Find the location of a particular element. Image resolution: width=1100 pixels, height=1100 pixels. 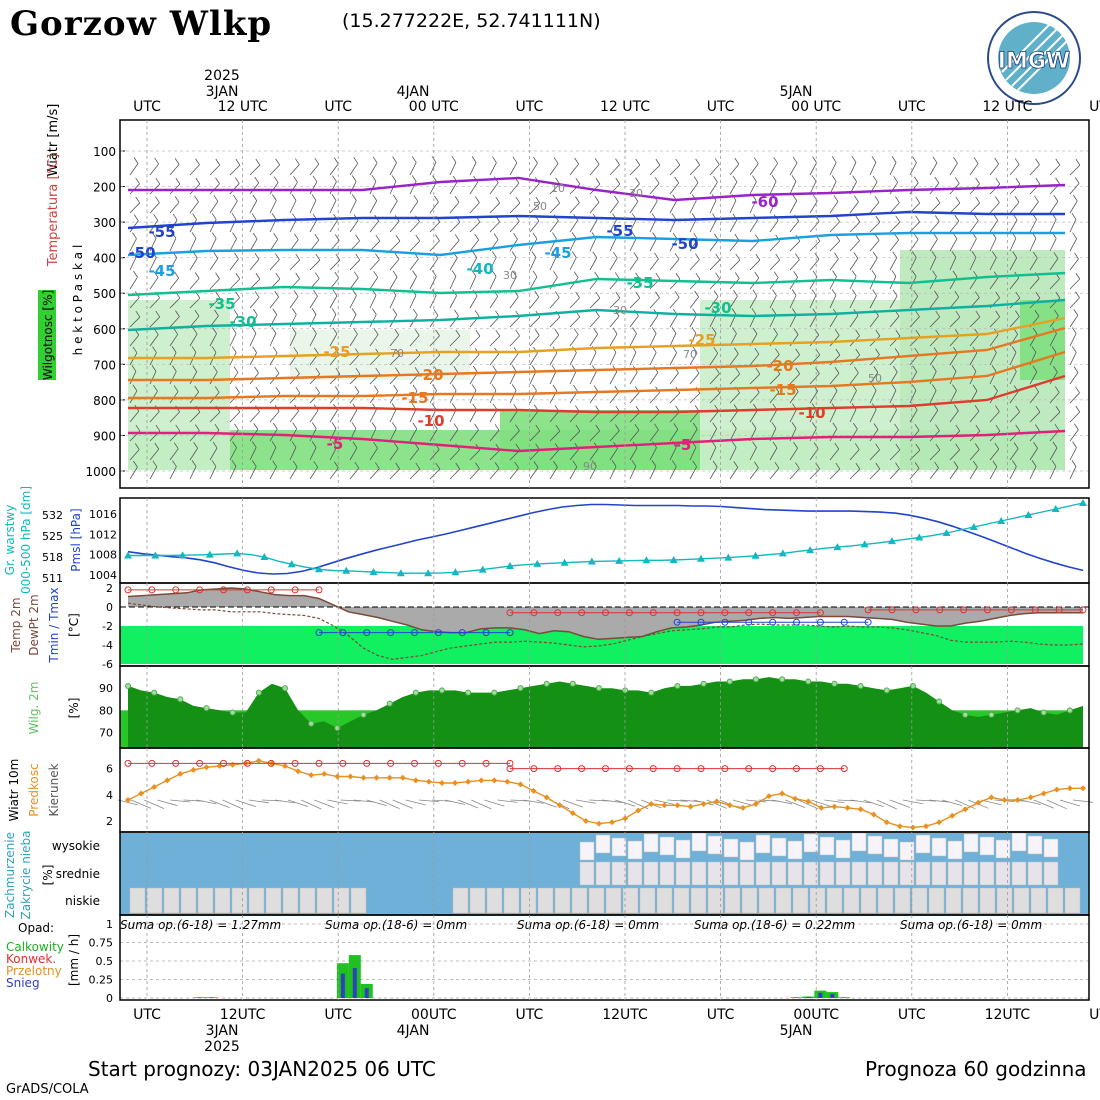

humidity-contour-label: 50 is located at coordinates (875, 378).